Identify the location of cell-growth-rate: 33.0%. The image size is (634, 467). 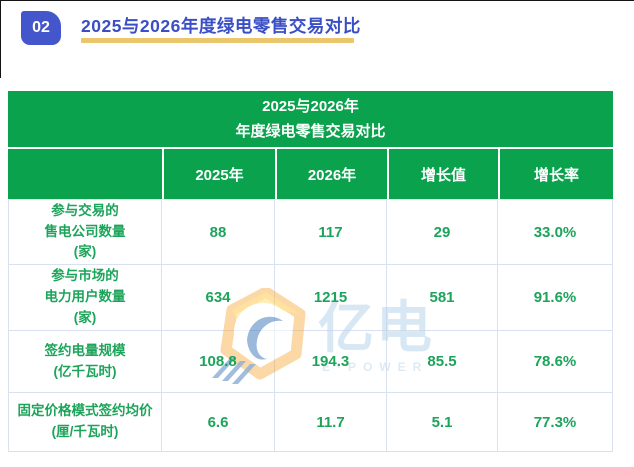
(555, 232).